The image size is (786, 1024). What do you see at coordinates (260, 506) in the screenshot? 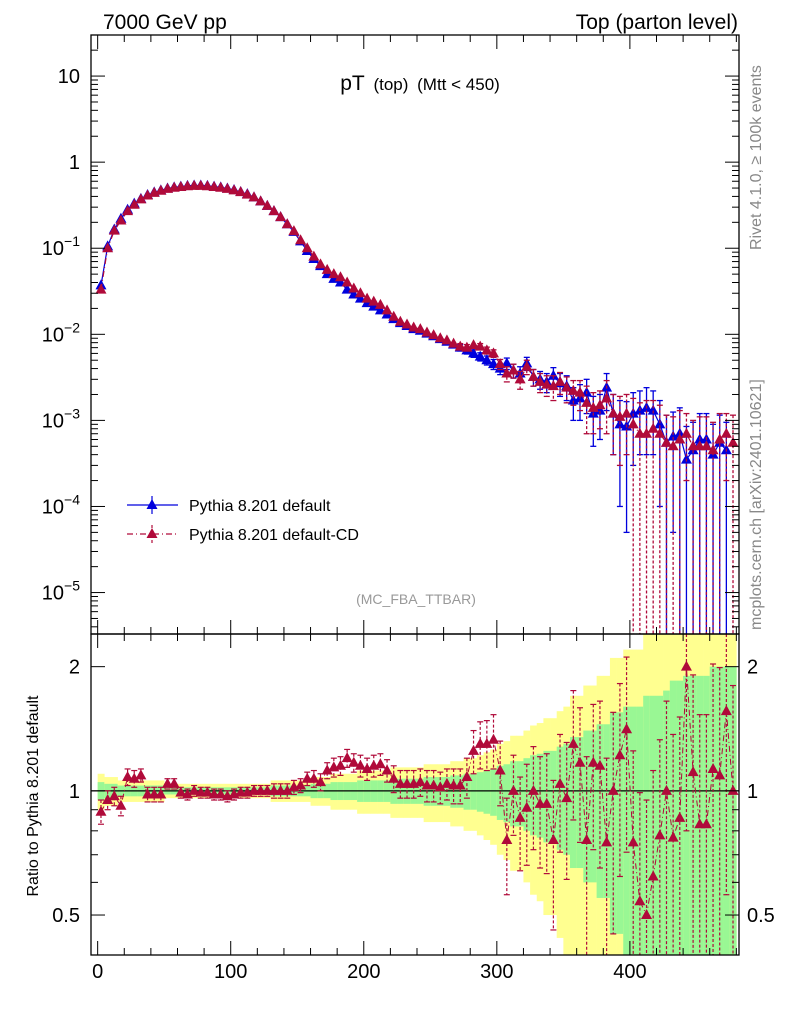
I see `legend-label-default: Pythia 8.201 default` at bounding box center [260, 506].